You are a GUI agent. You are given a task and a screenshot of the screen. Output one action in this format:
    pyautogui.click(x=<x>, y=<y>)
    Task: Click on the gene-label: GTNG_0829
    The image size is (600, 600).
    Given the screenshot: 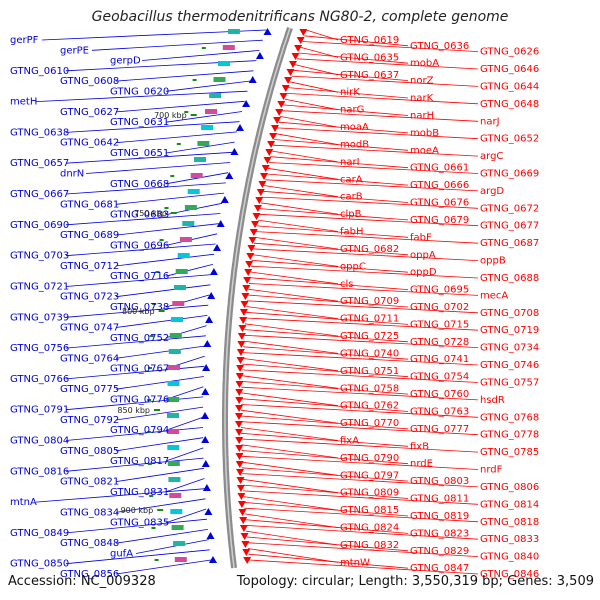 What is the action you would take?
    pyautogui.click(x=439, y=551)
    